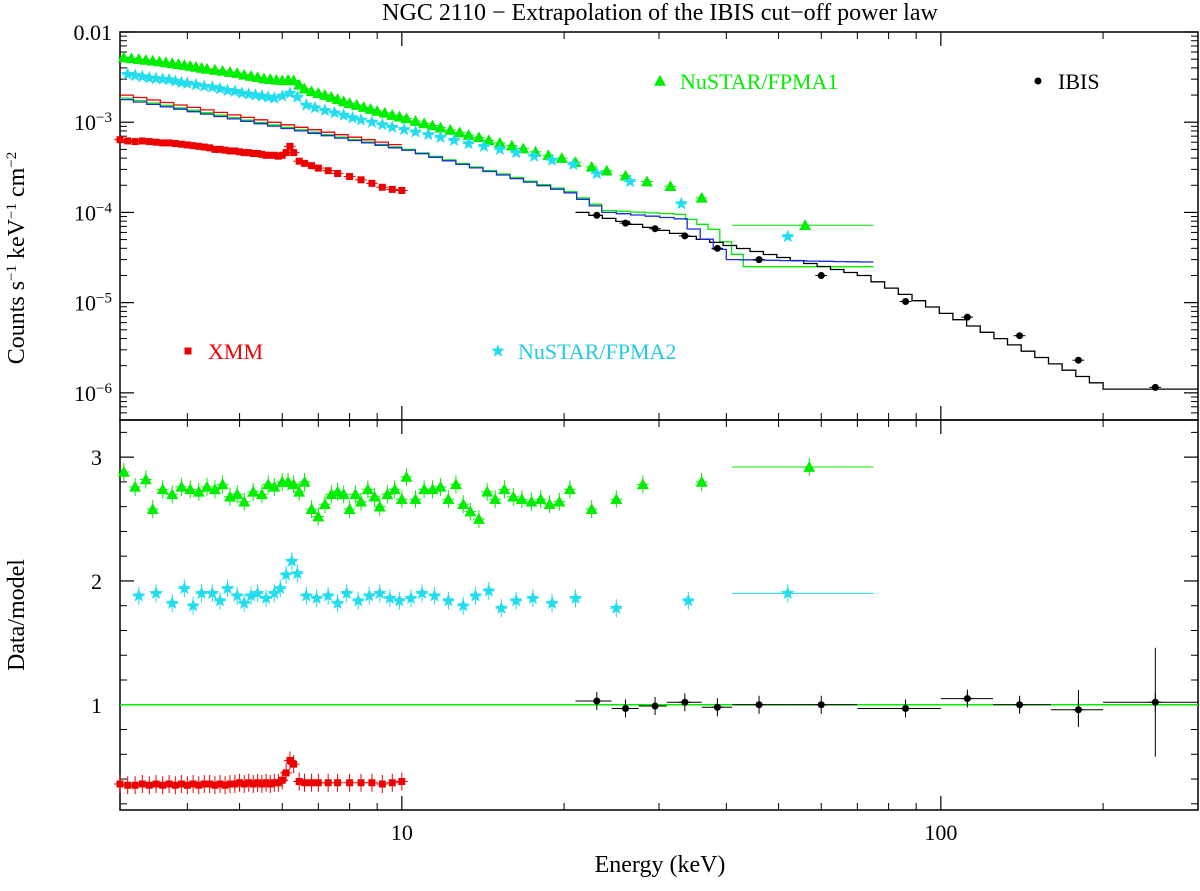 The image size is (1200, 891). What do you see at coordinates (759, 81) in the screenshot?
I see `legend-label-nustar-fpma1: NuSTAR/FPMA1` at bounding box center [759, 81].